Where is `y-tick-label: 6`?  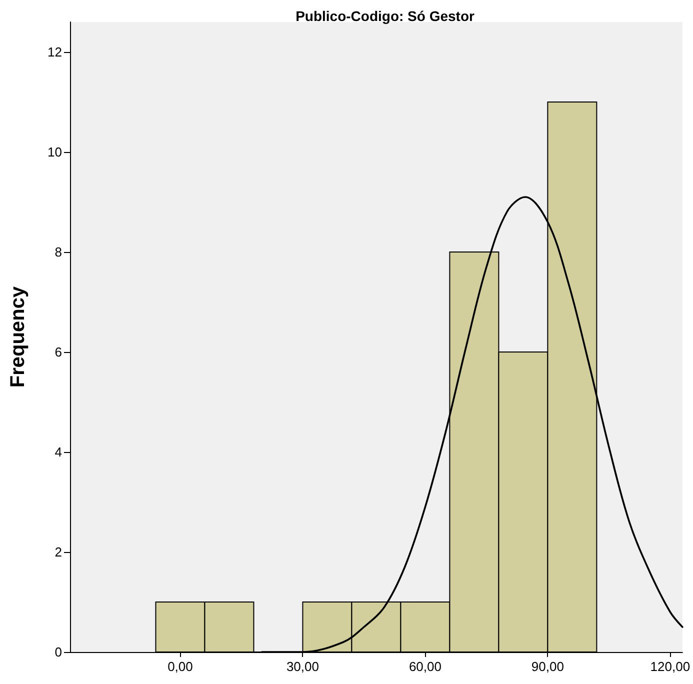
y-tick-label: 6 is located at coordinates (58, 352).